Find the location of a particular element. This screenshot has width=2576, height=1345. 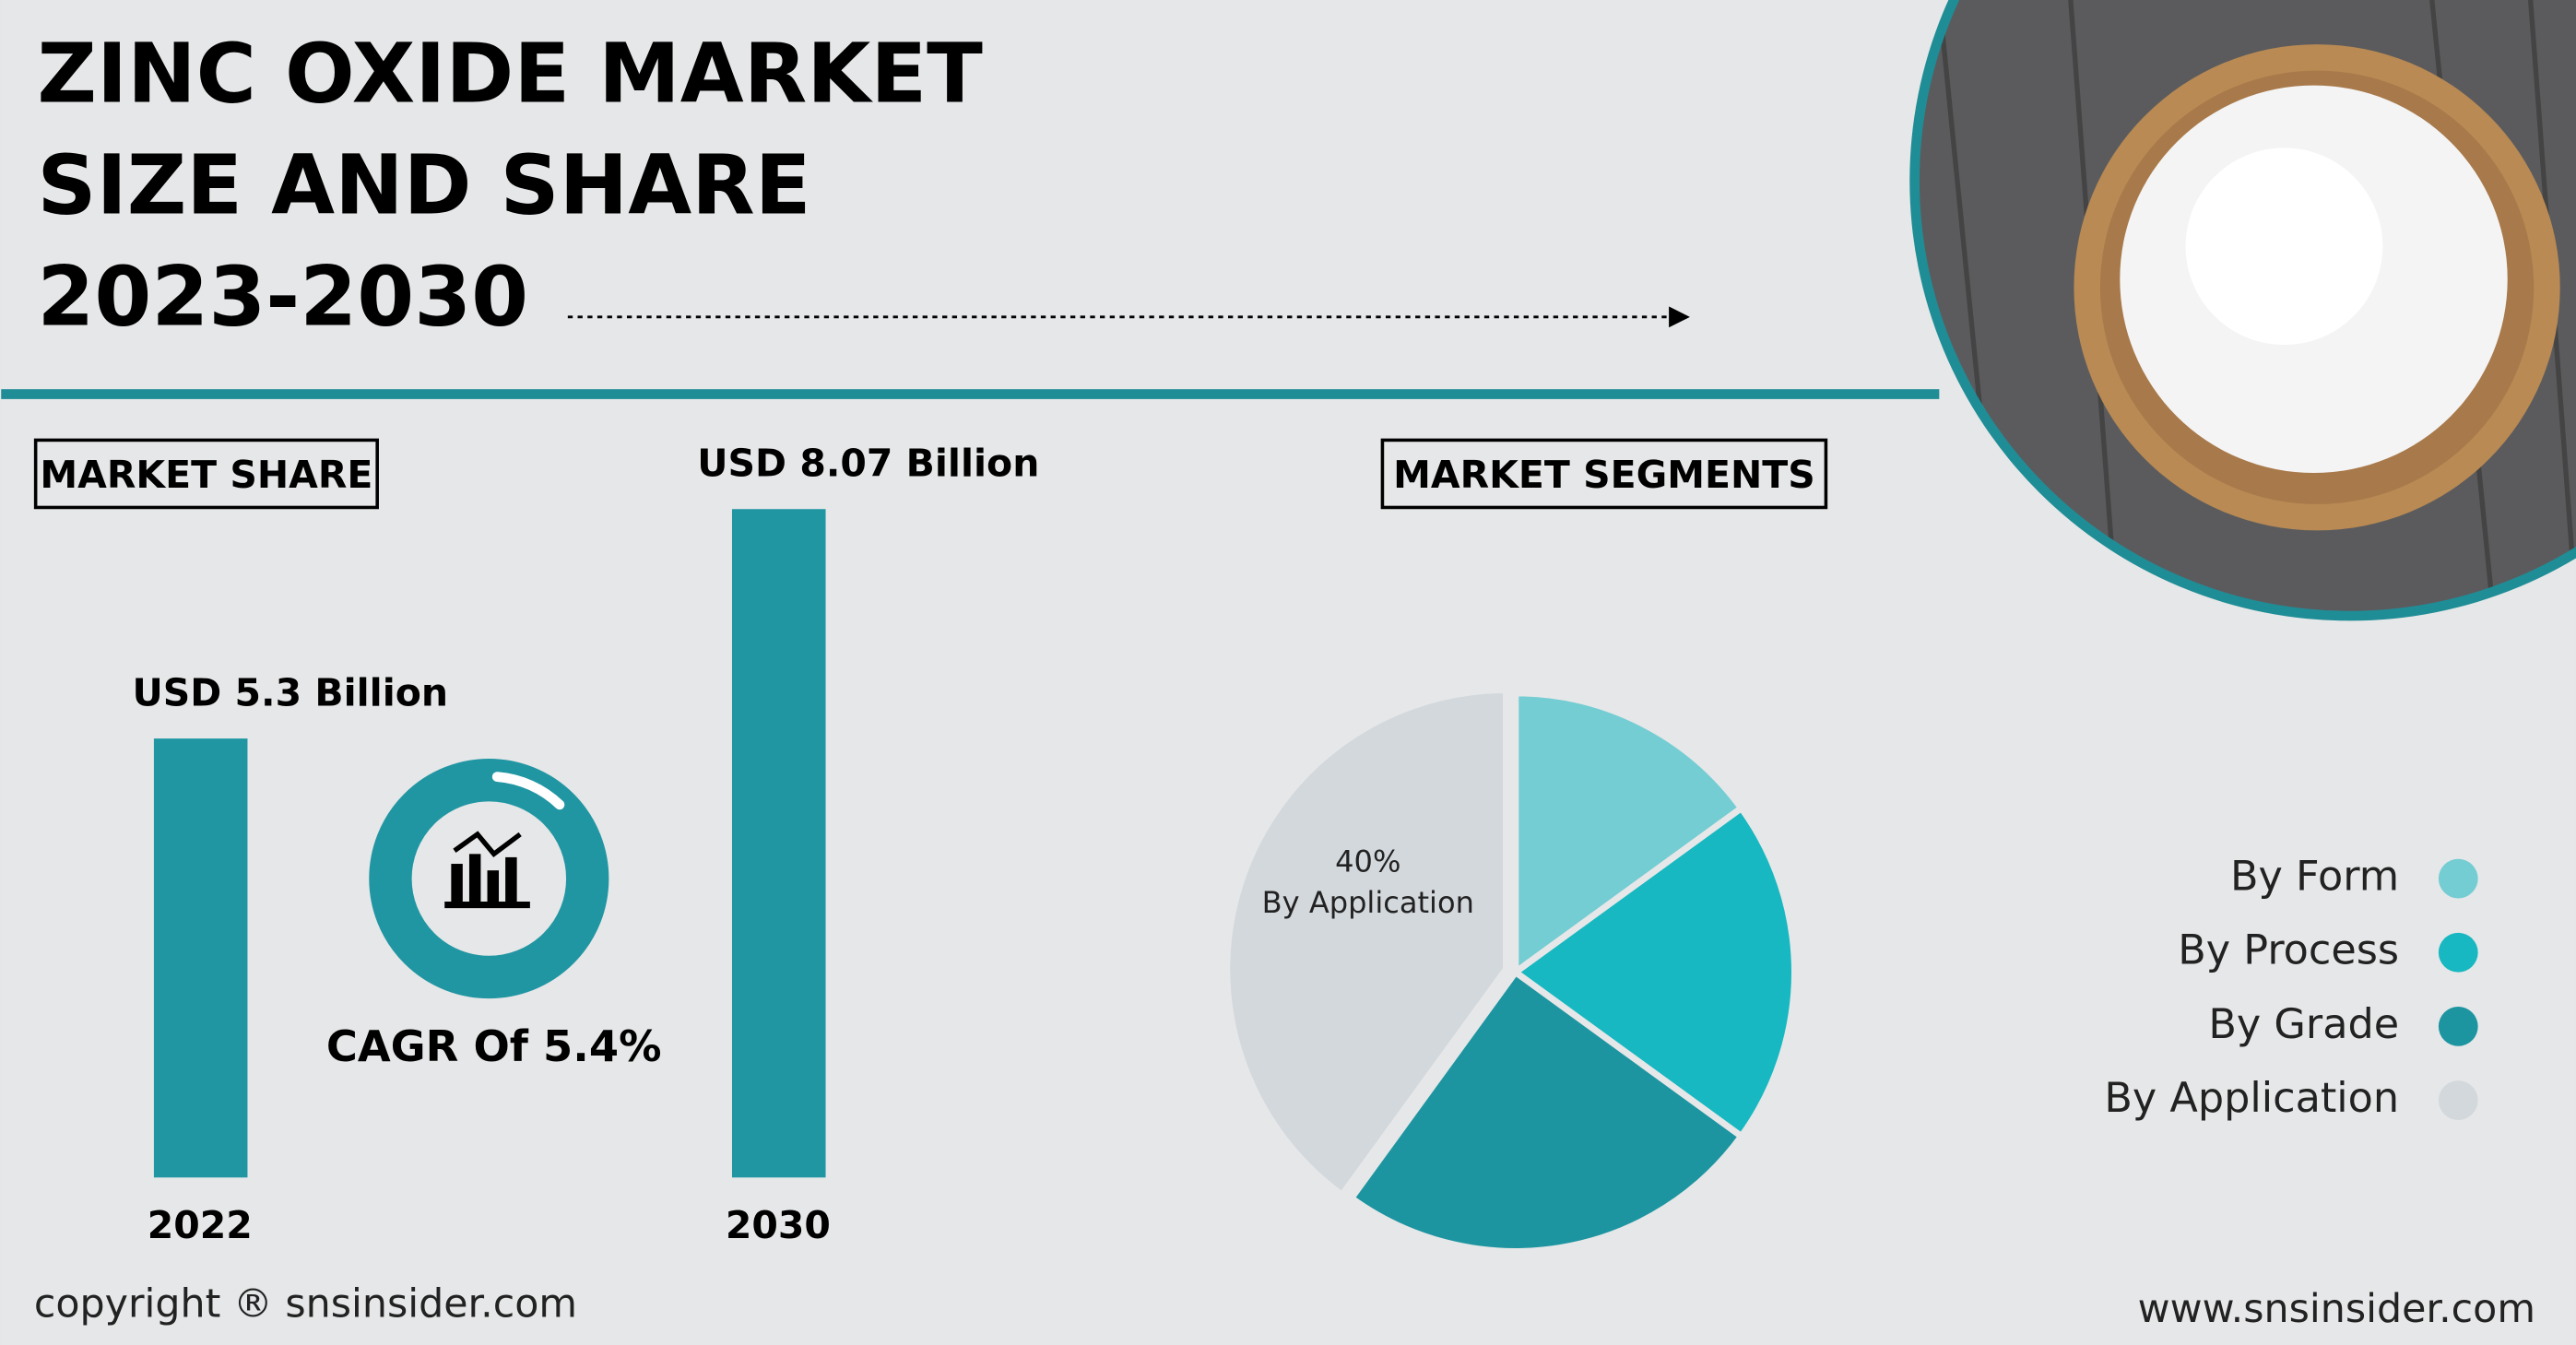

value-label: USD 5.3 Billion is located at coordinates (290, 692).